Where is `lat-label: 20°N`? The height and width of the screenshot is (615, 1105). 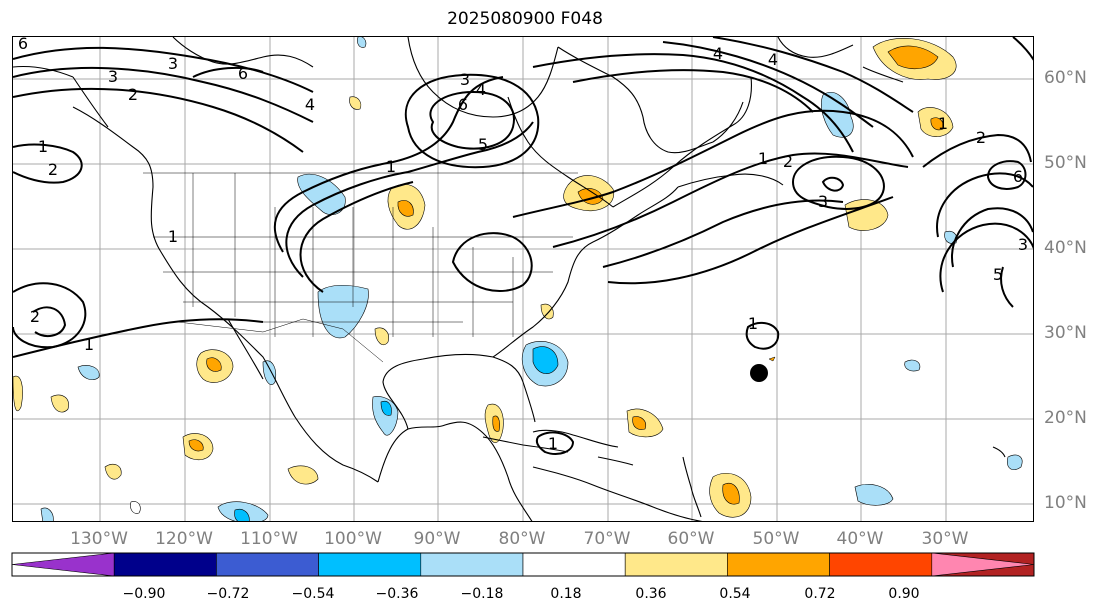 lat-label: 20°N is located at coordinates (1065, 418).